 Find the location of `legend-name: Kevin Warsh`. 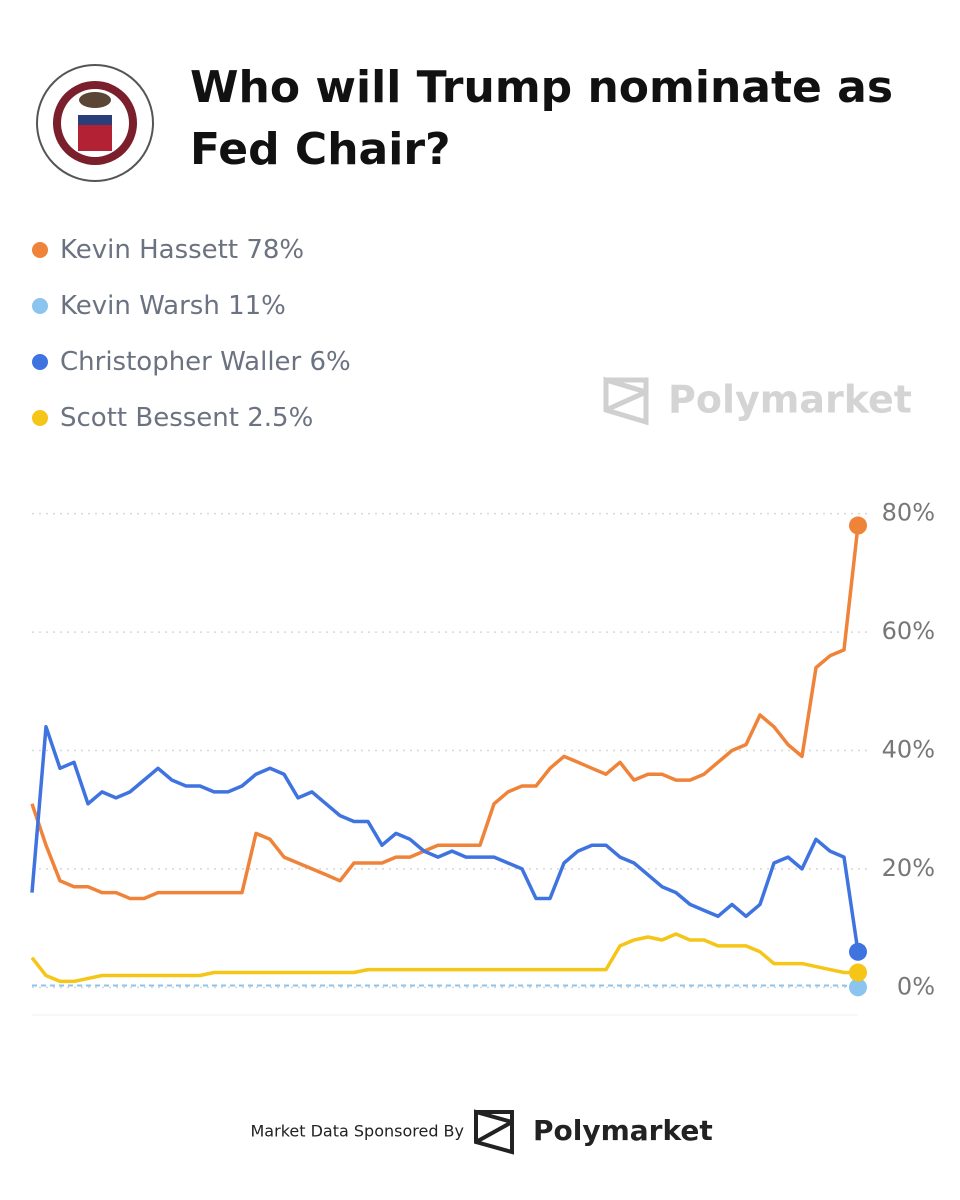

legend-name: Kevin Warsh is located at coordinates (140, 306).